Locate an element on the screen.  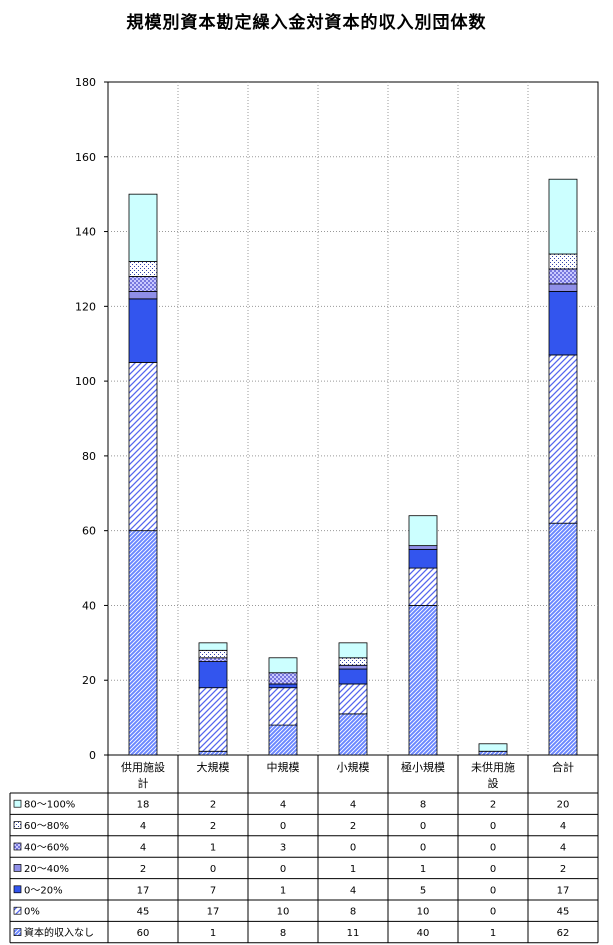
legend-entry-label: 80～100% is located at coordinates (49, 805).